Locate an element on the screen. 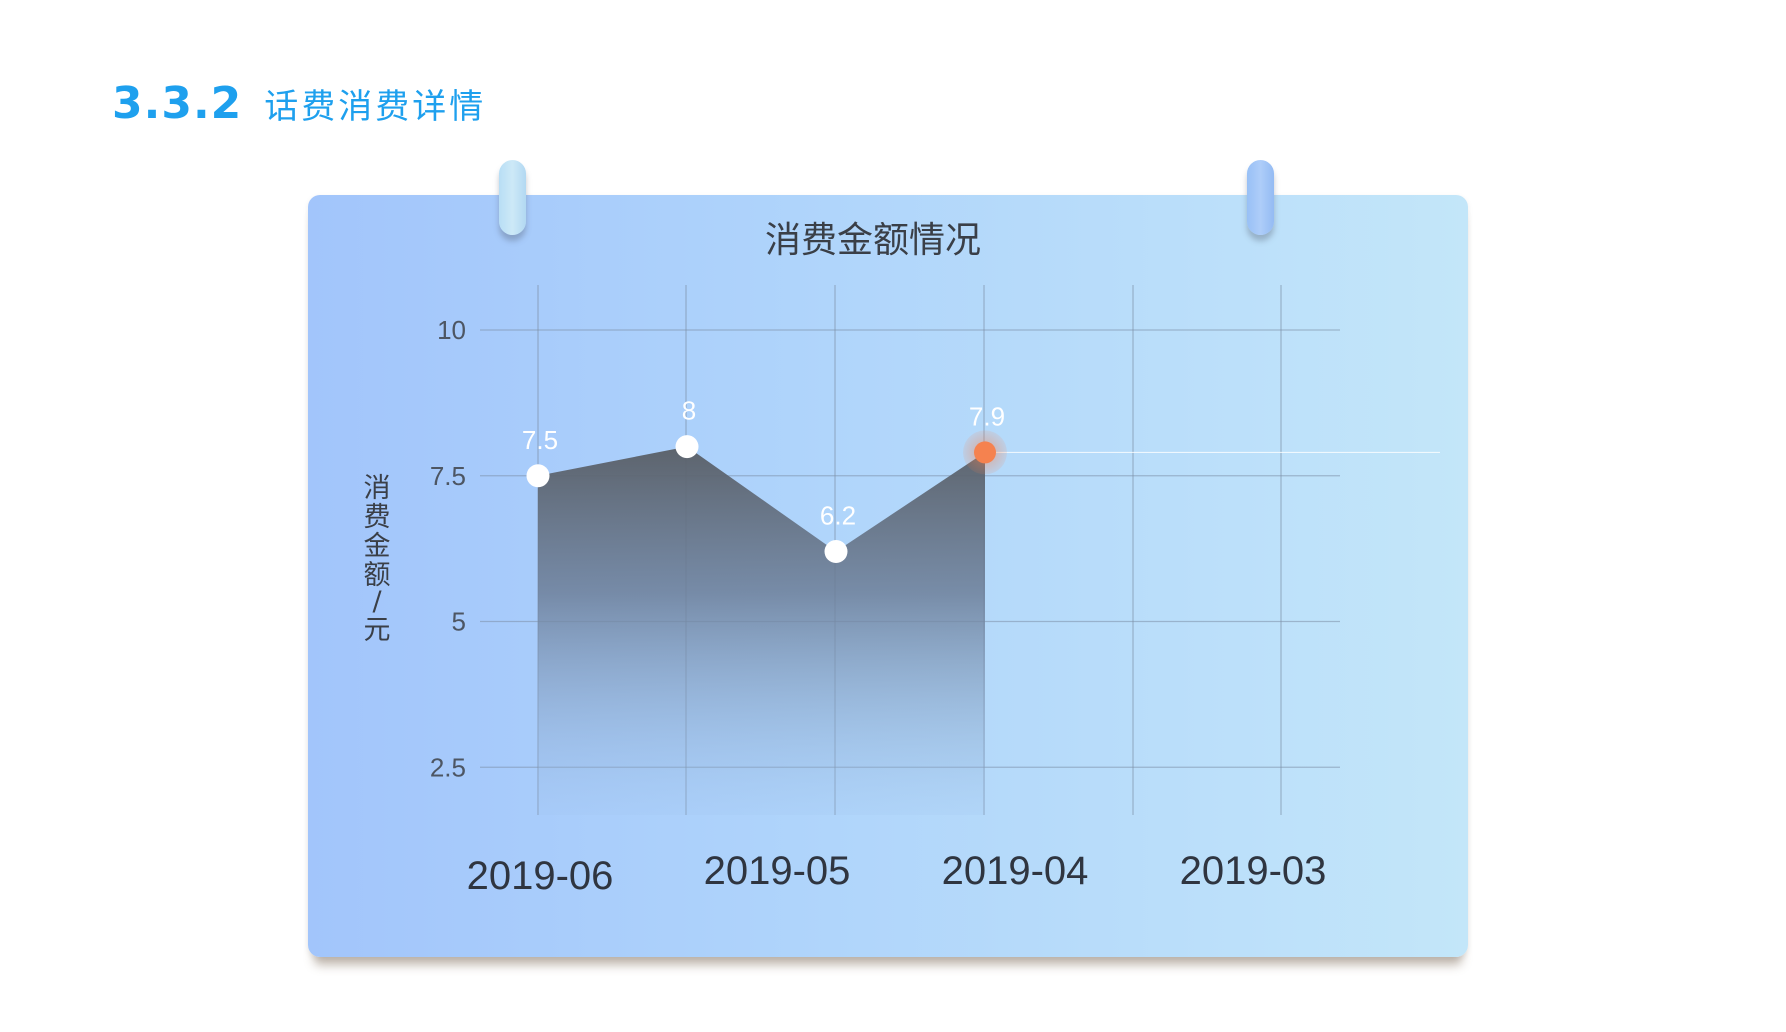 This screenshot has height=1032, width=1786. data-label: 6.2 is located at coordinates (838, 516).